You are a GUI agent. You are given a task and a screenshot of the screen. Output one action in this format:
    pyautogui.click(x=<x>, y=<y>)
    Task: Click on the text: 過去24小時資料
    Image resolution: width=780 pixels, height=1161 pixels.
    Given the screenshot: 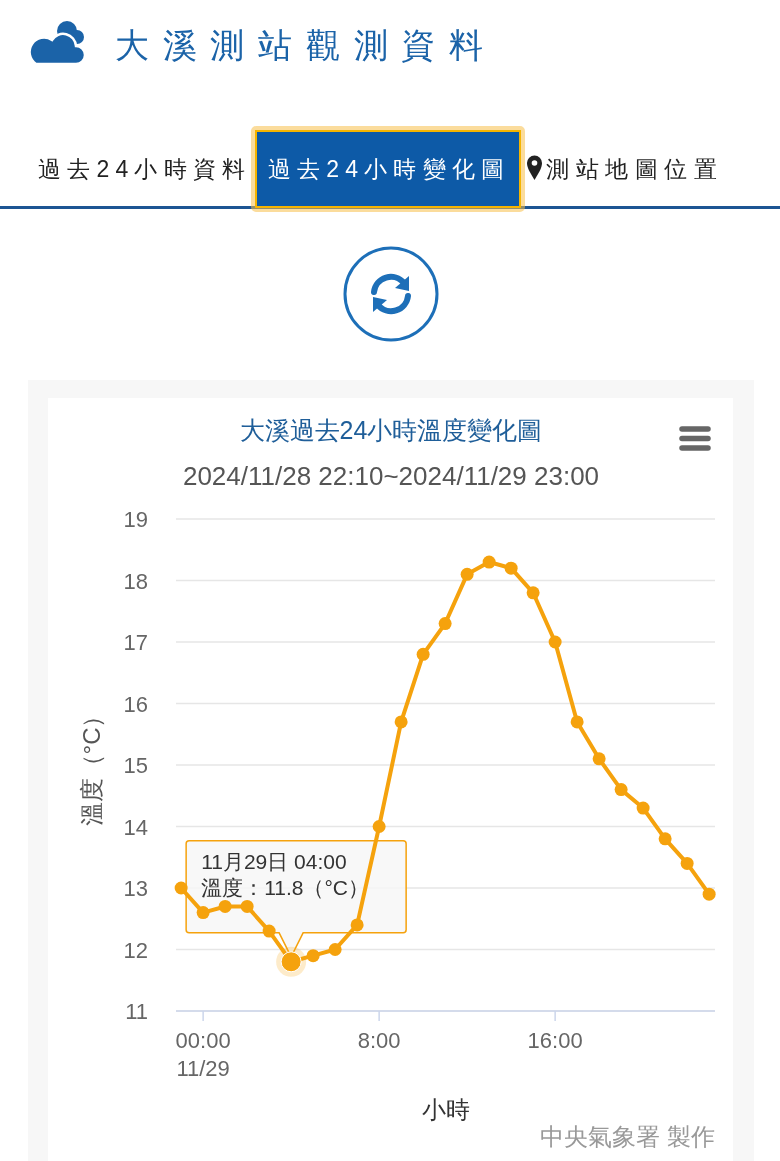 What is the action you would take?
    pyautogui.click(x=141, y=169)
    